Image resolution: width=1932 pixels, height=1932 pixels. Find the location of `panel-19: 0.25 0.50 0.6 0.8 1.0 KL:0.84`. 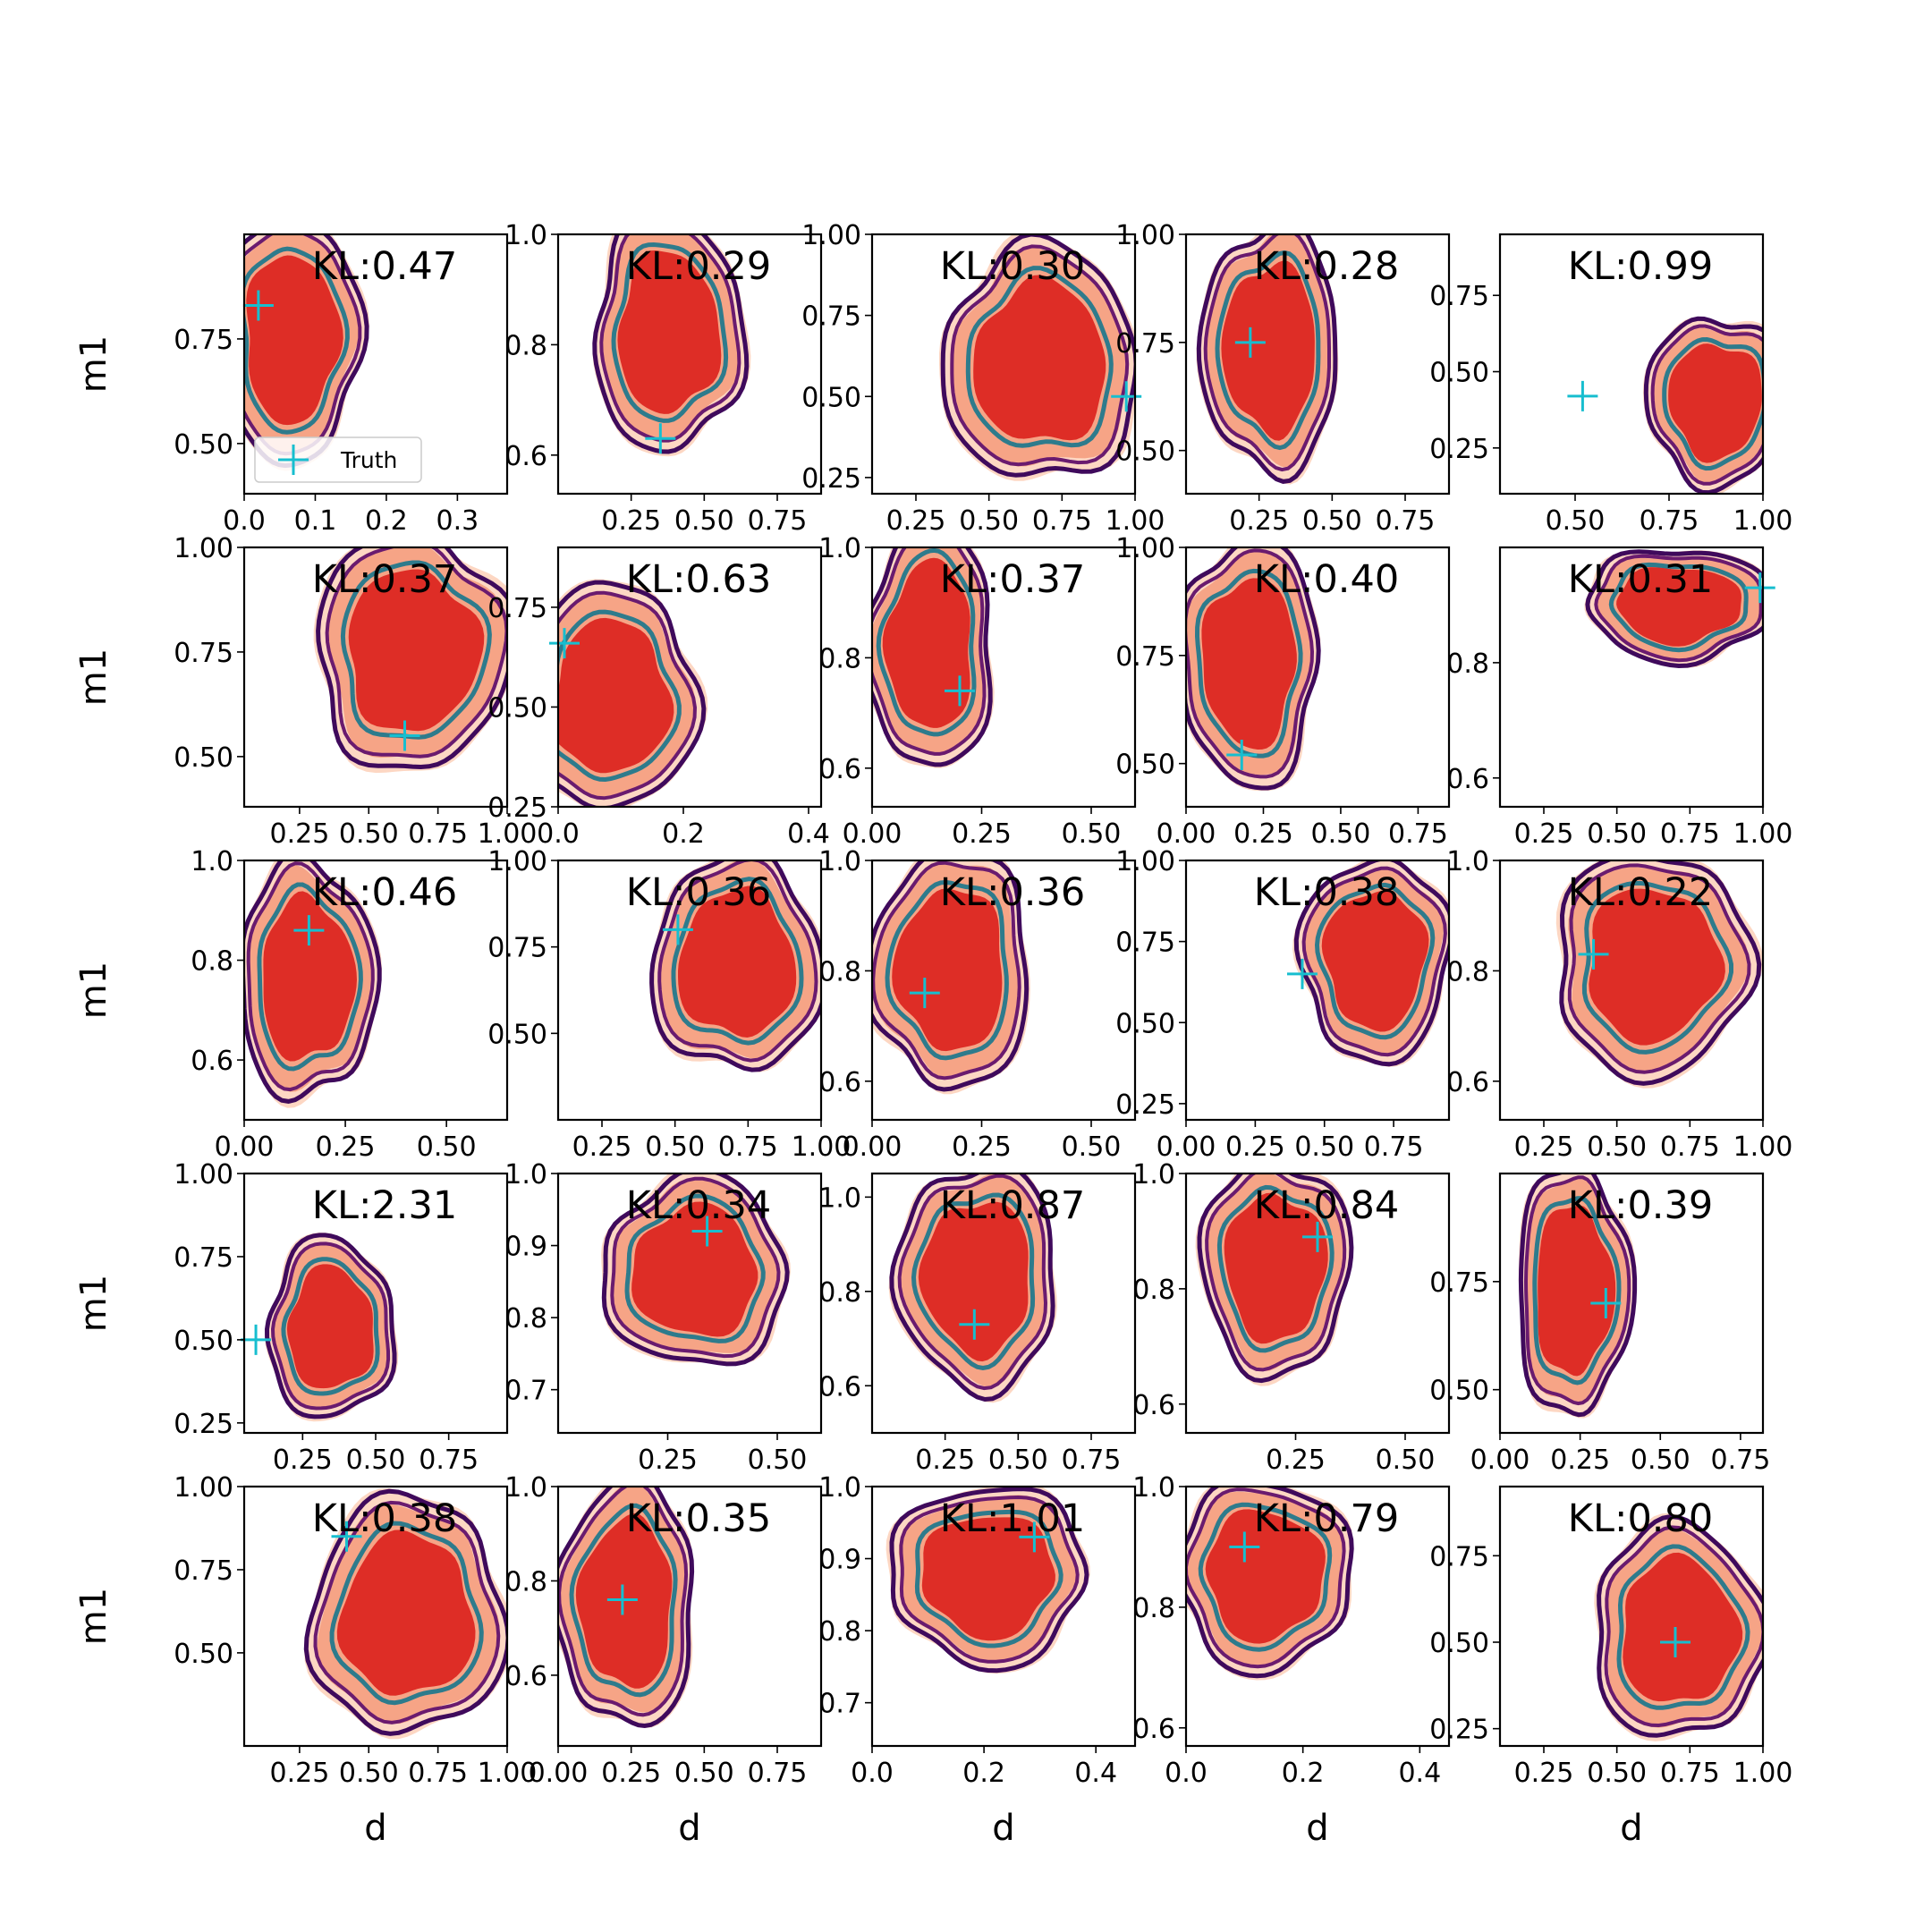

panel-19: 0.25 0.50 0.6 0.8 1.0 KL:0.84 is located at coordinates (1291, 1317).